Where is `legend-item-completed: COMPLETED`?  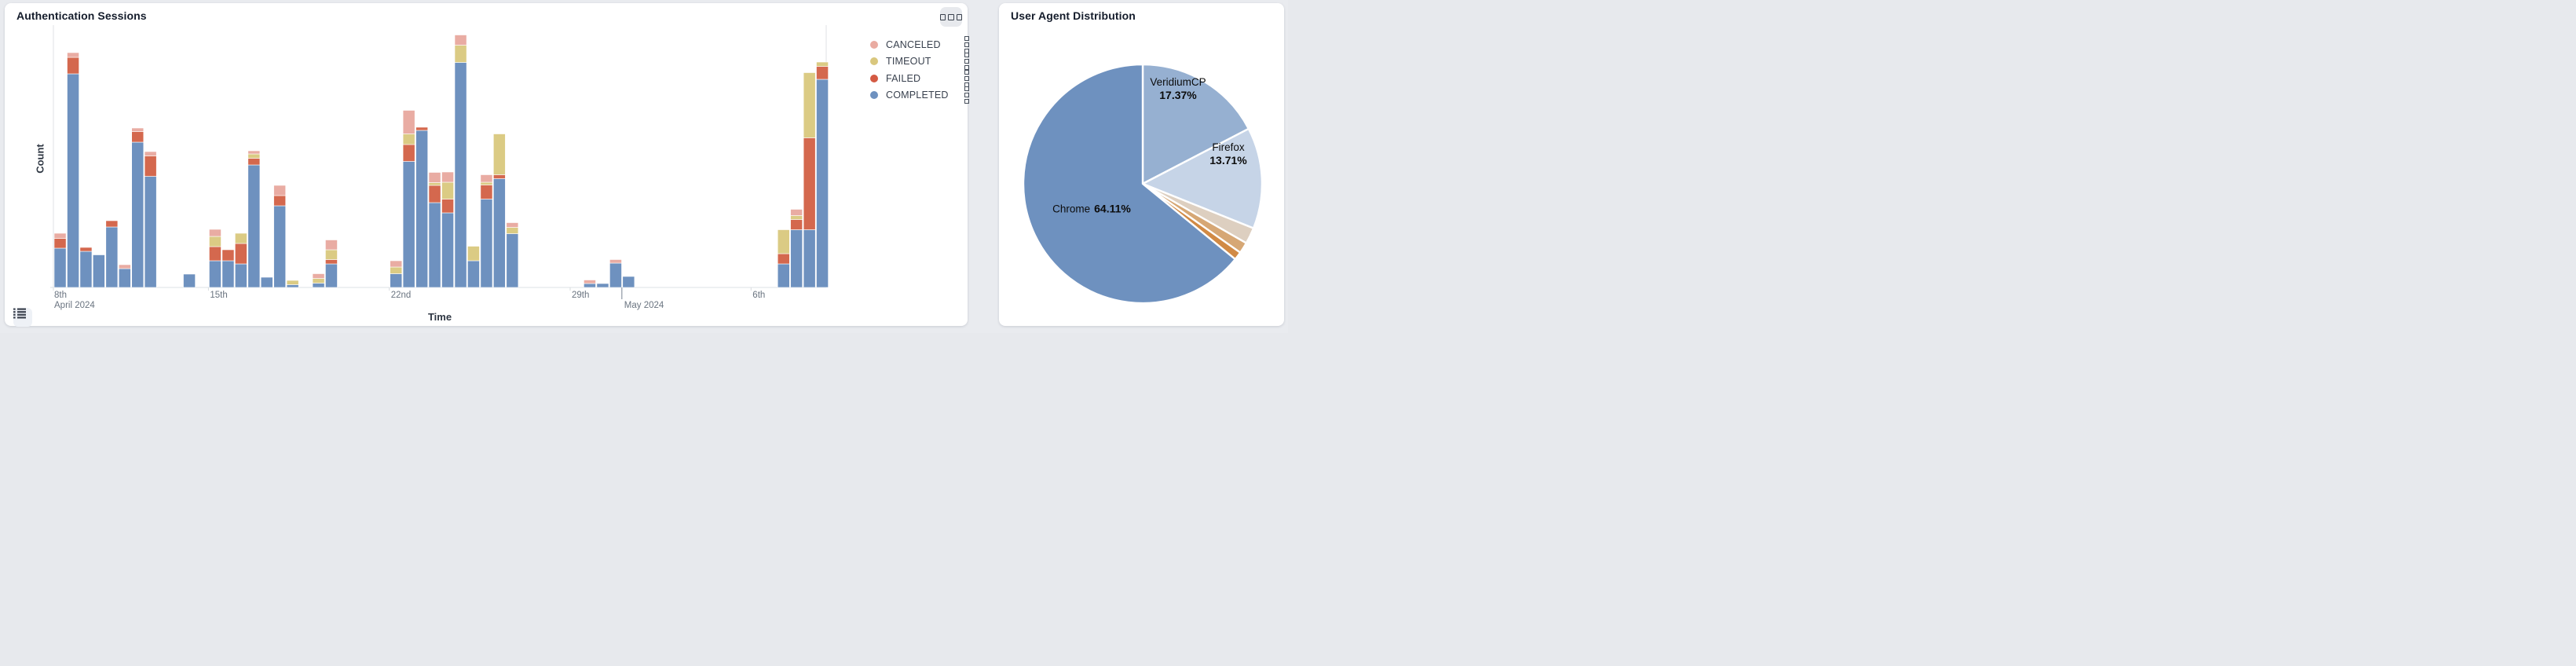 legend-item-completed: COMPLETED is located at coordinates (920, 95).